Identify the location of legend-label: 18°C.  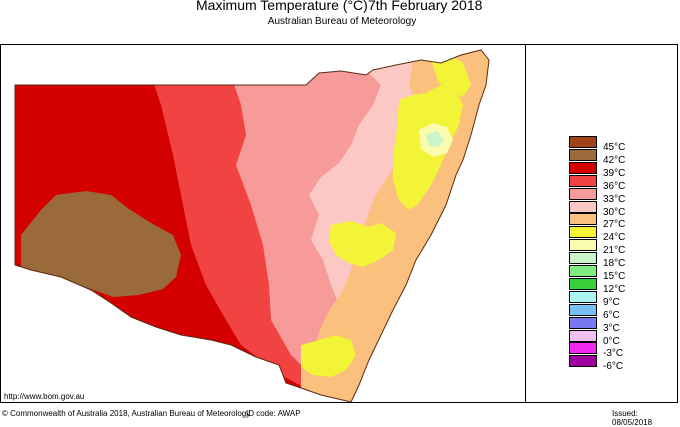
(614, 264).